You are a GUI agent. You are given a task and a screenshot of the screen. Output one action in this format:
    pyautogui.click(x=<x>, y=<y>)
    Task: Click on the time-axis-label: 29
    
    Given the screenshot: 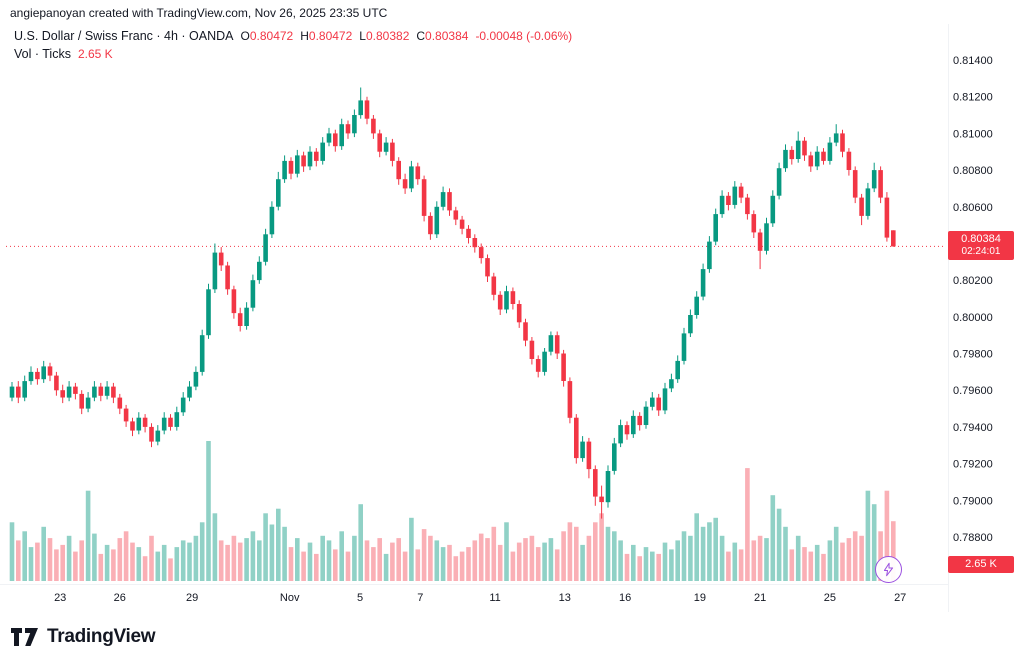 What is the action you would take?
    pyautogui.click(x=192, y=598)
    